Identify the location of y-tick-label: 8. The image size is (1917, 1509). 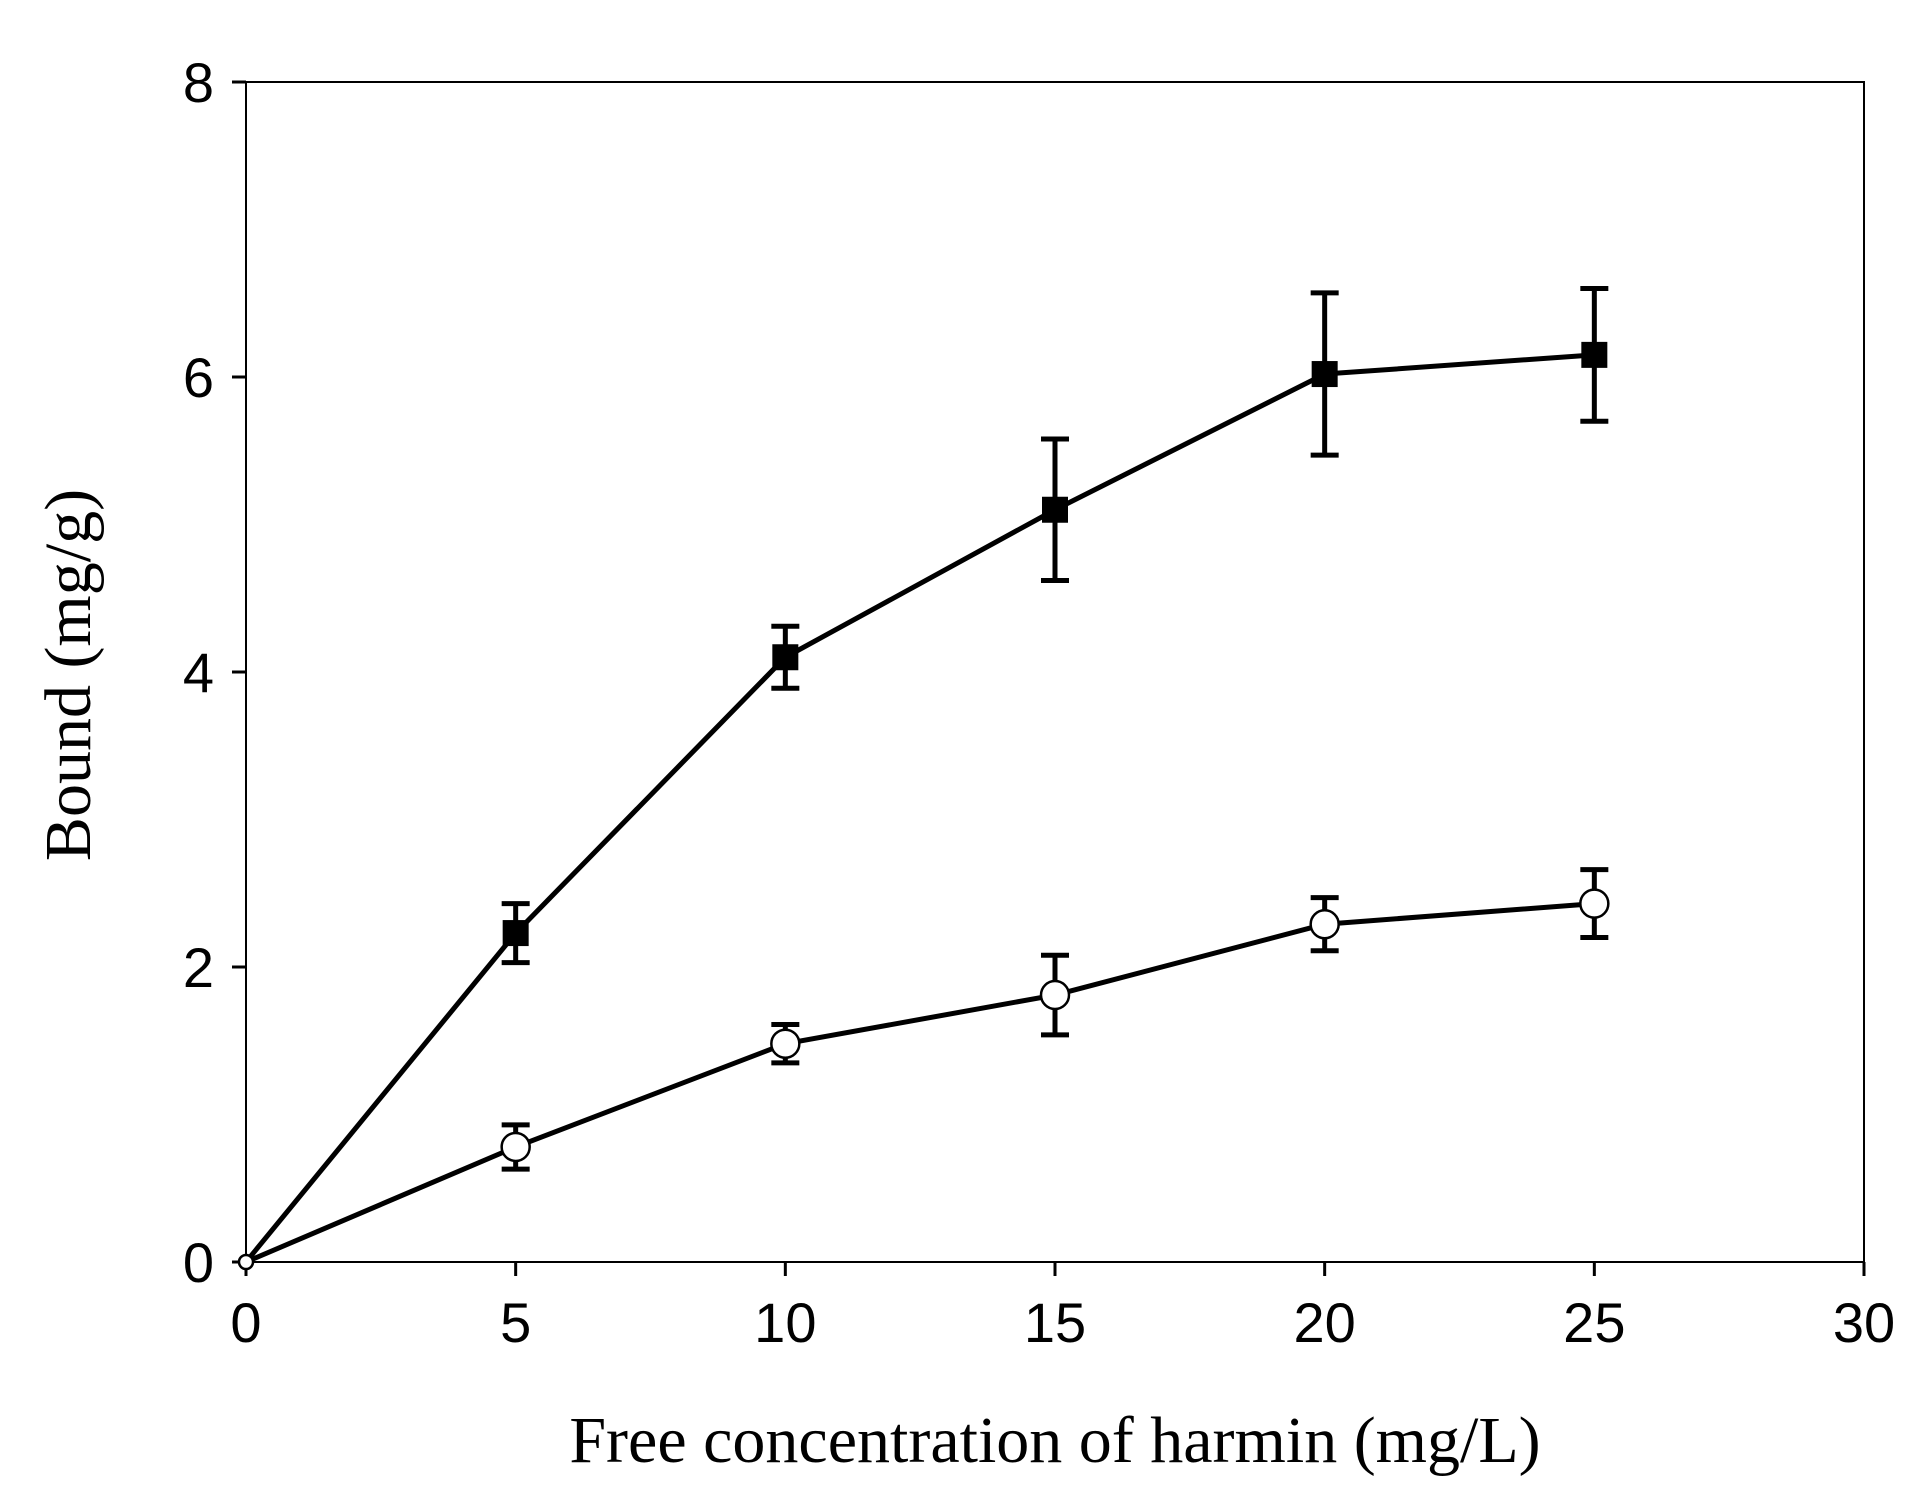
(198, 82).